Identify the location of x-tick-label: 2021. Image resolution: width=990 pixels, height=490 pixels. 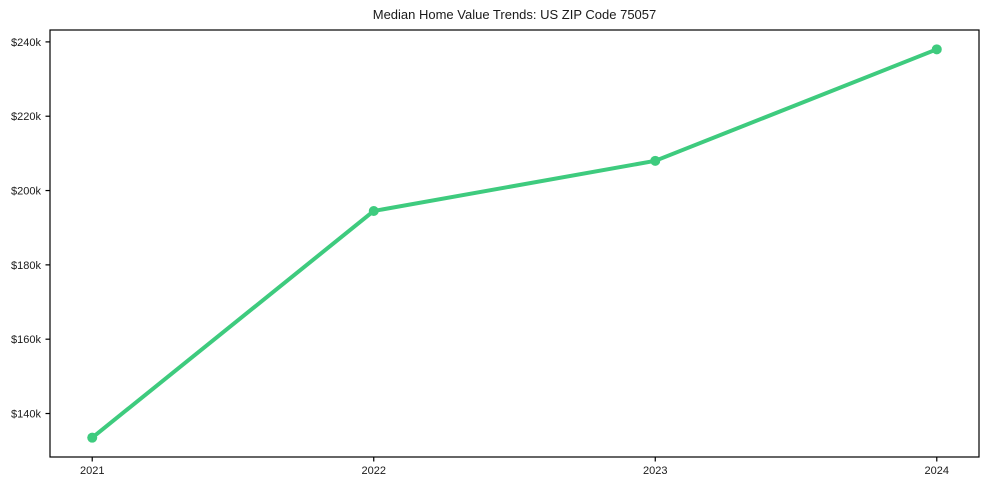
(92, 471).